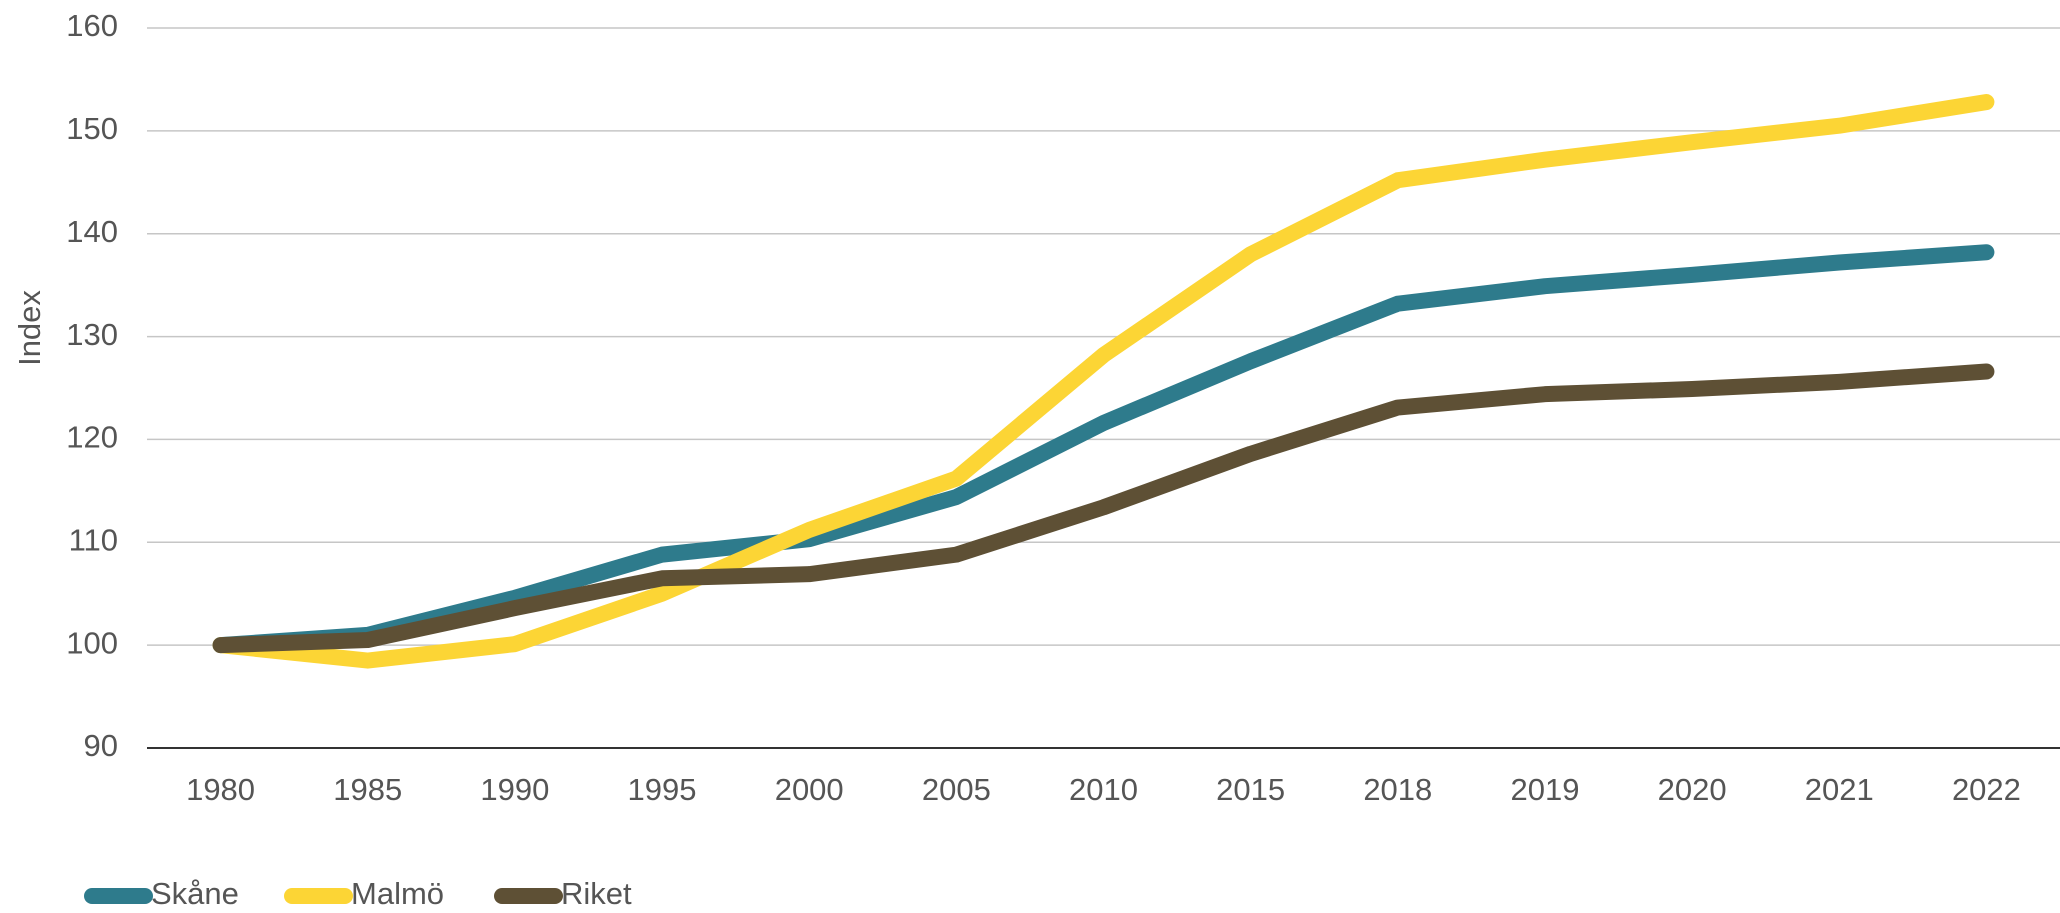 Image resolution: width=2060 pixels, height=913 pixels. I want to click on y-tick-label: 90, so click(101, 745).